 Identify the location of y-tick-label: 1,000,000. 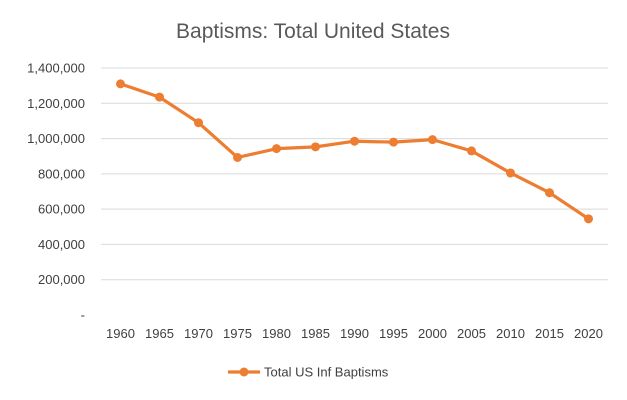
(56, 138).